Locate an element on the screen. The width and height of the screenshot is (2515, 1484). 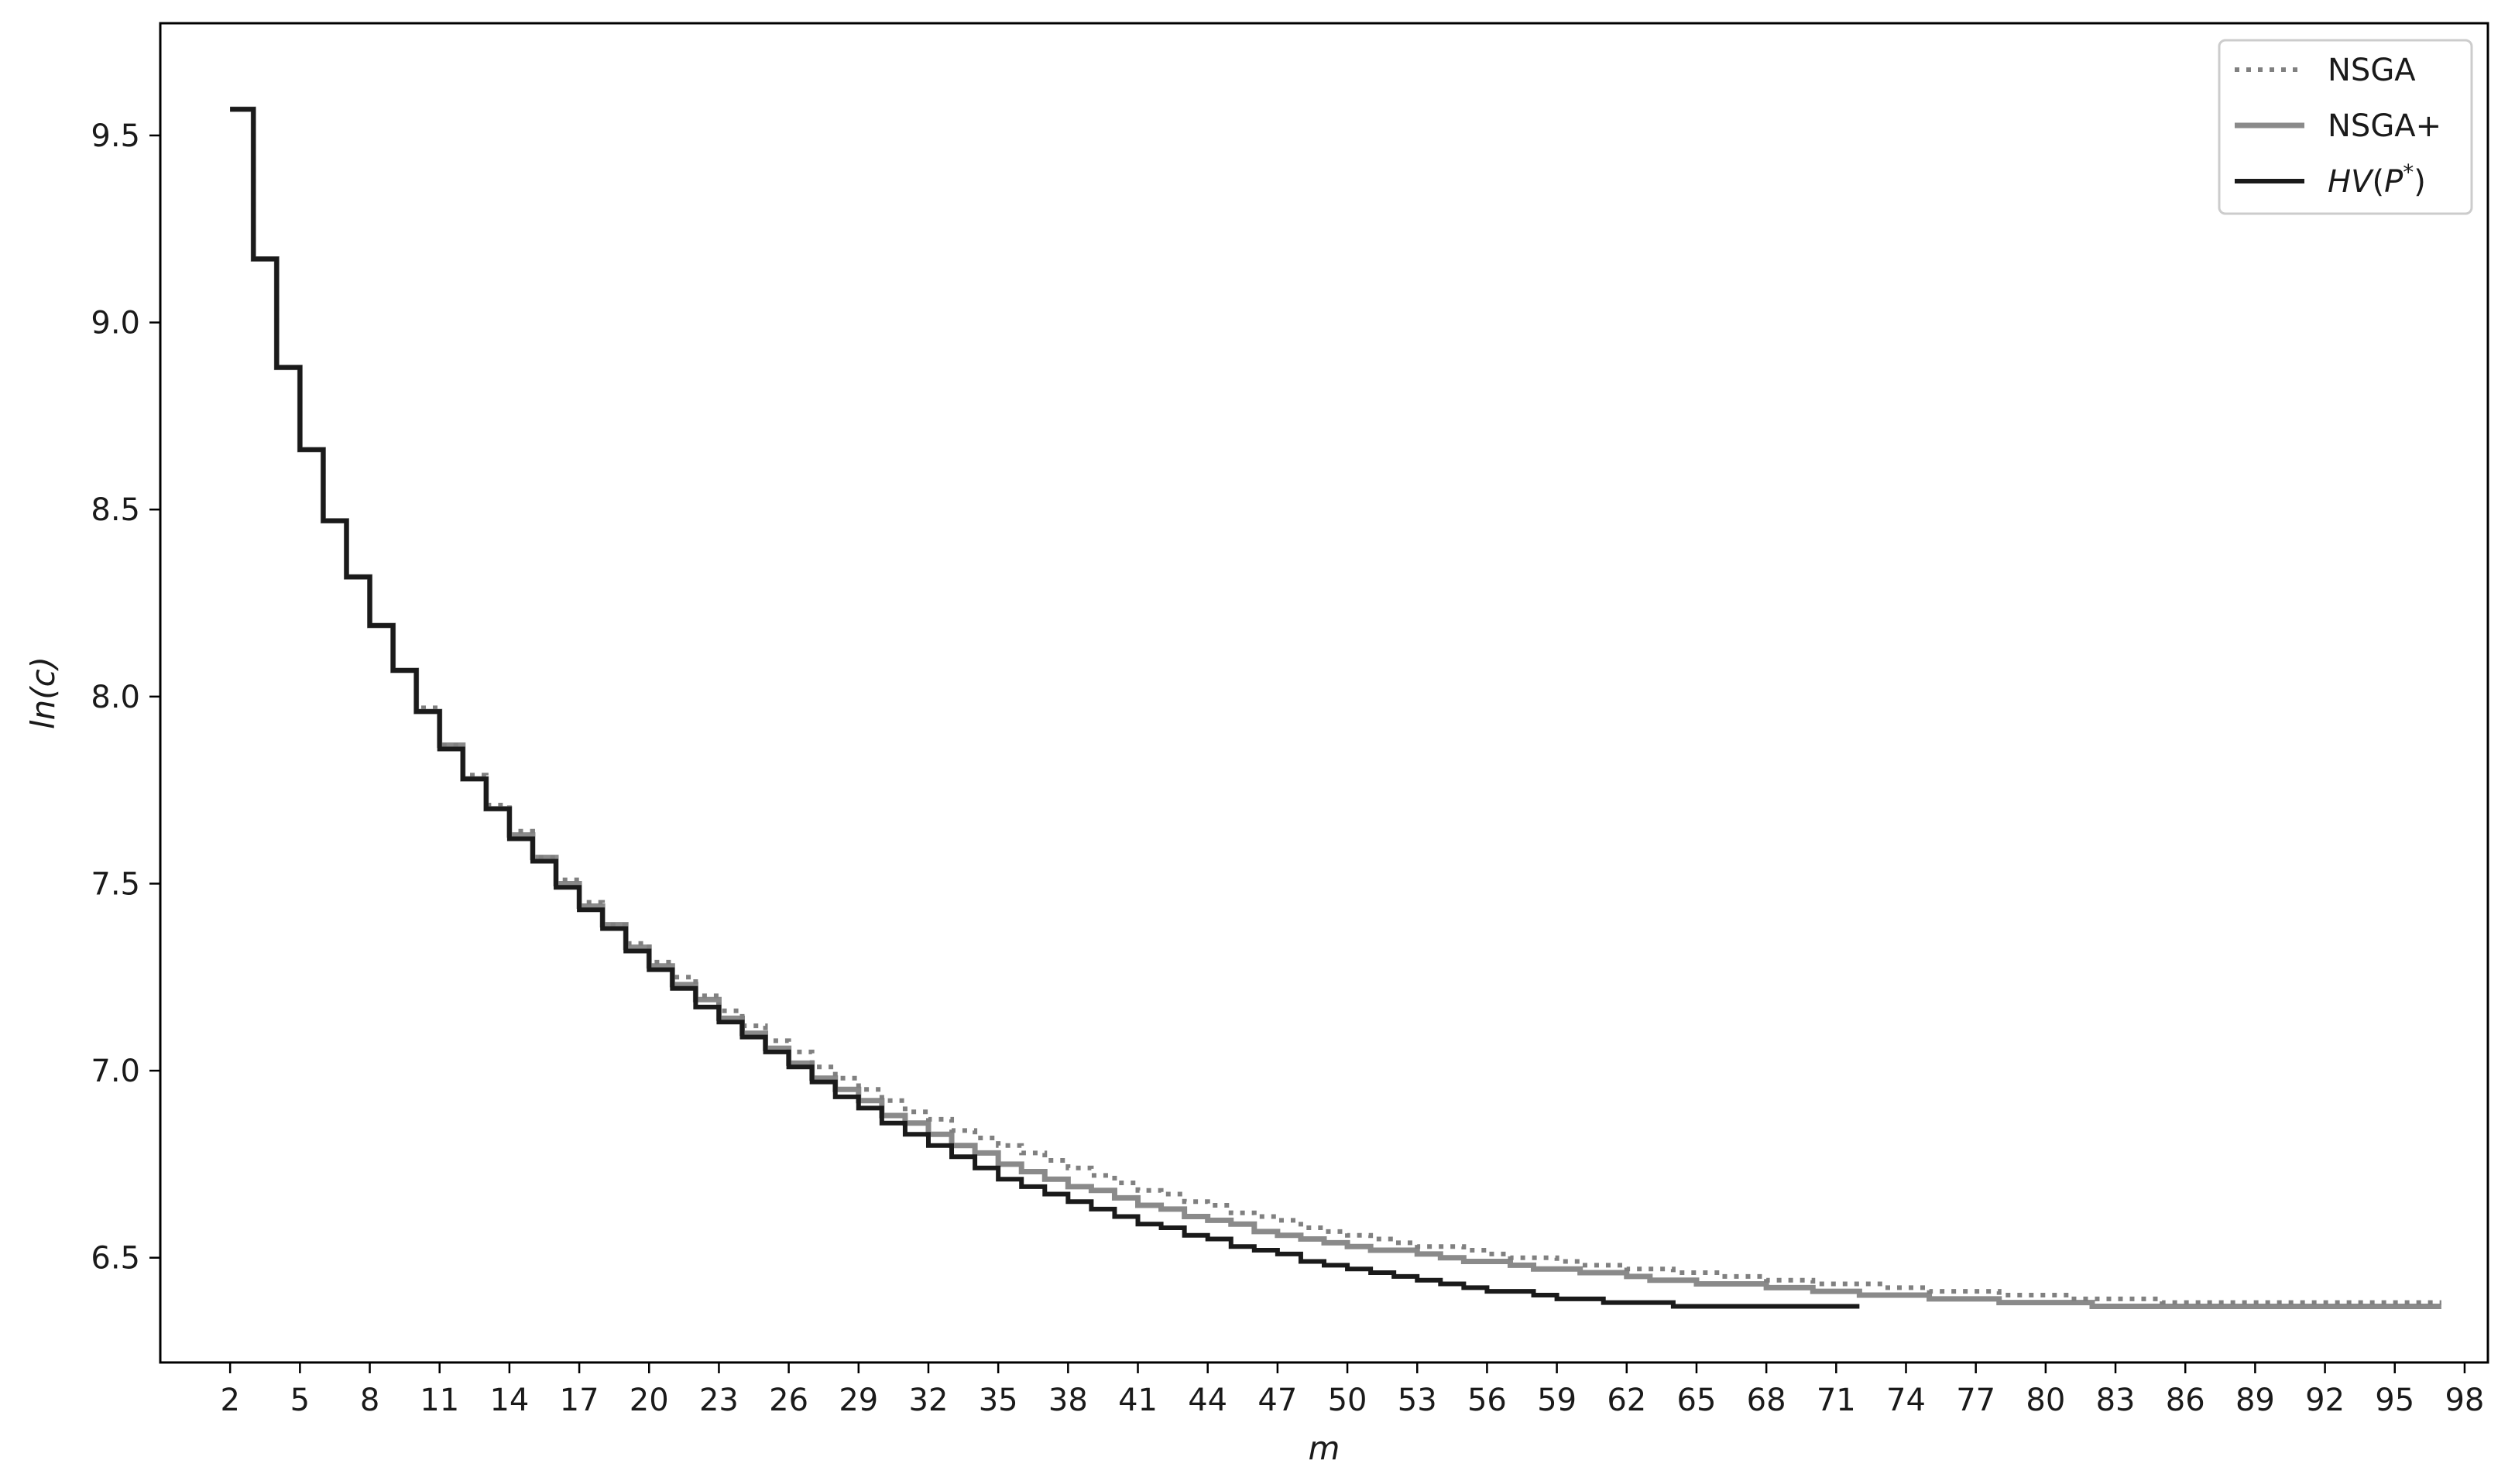
y-tick-label: 8.5 is located at coordinates (115, 510).